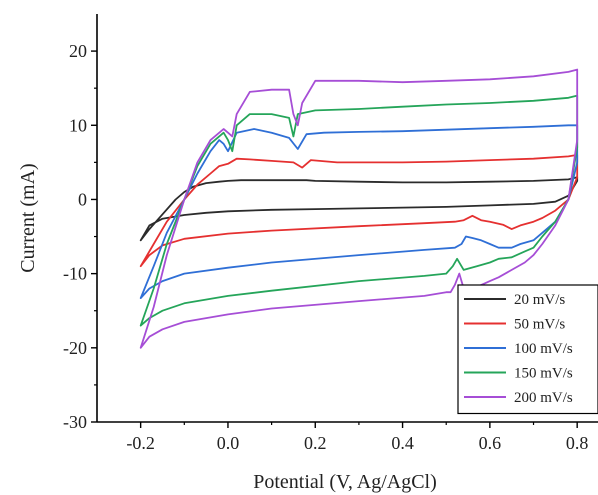 The image size is (598, 495). Describe the element at coordinates (140, 443) in the screenshot. I see `x-tick-label: -0.2` at that location.